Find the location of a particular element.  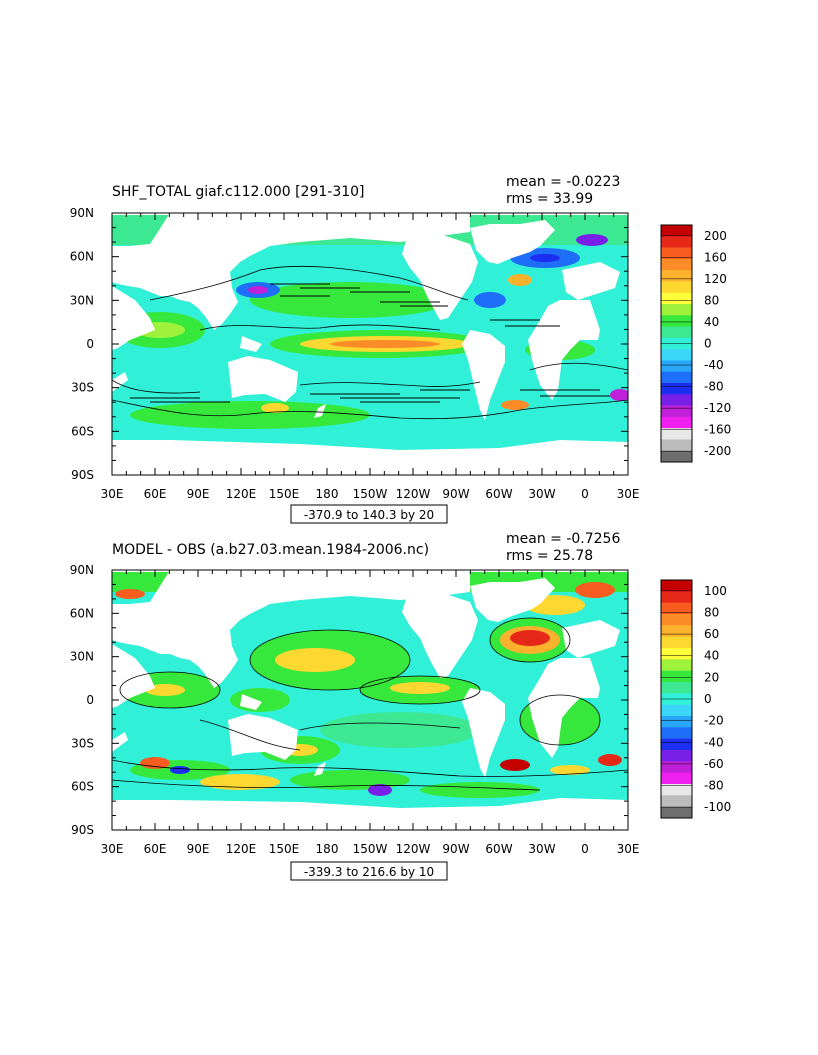

colorbar-label: 20 is located at coordinates (711, 677).